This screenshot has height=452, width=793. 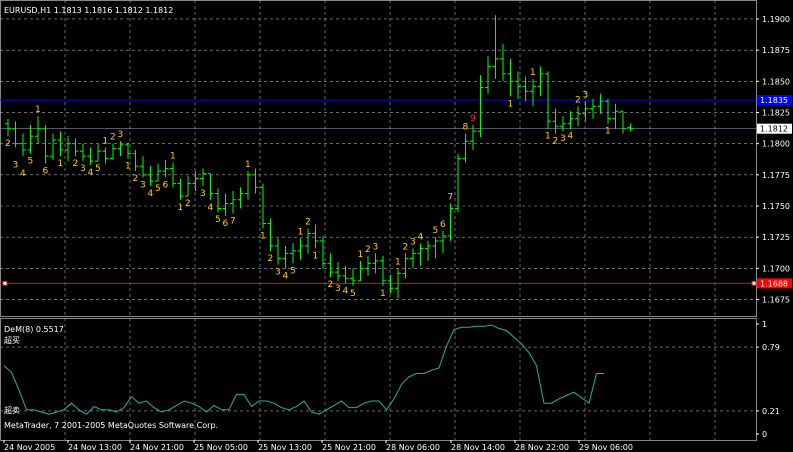 What do you see at coordinates (34, 329) in the screenshot?
I see `indicator-title: DeM(8) 0.5517` at bounding box center [34, 329].